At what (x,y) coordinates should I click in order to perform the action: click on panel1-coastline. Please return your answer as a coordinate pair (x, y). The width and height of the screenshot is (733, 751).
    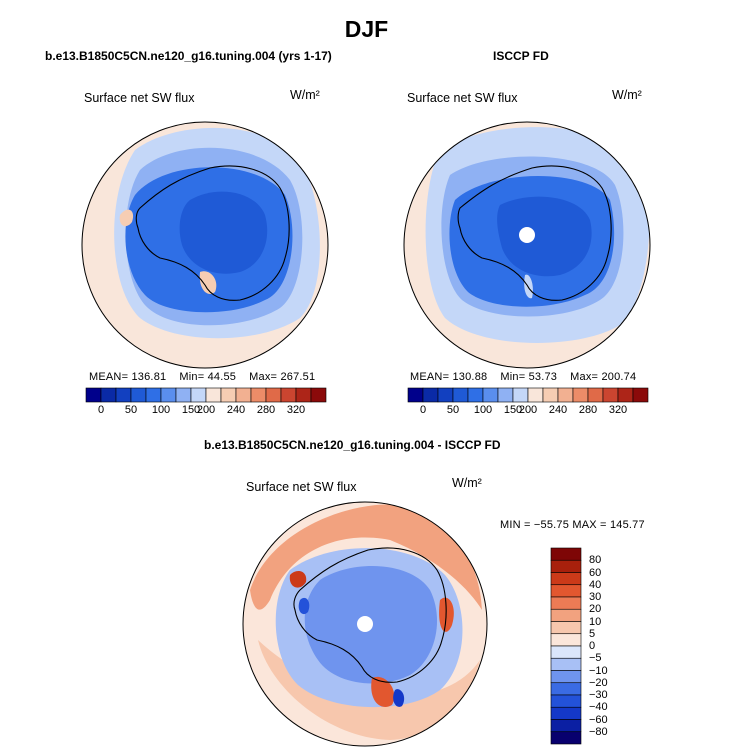
    Looking at the image, I should click on (212, 233).